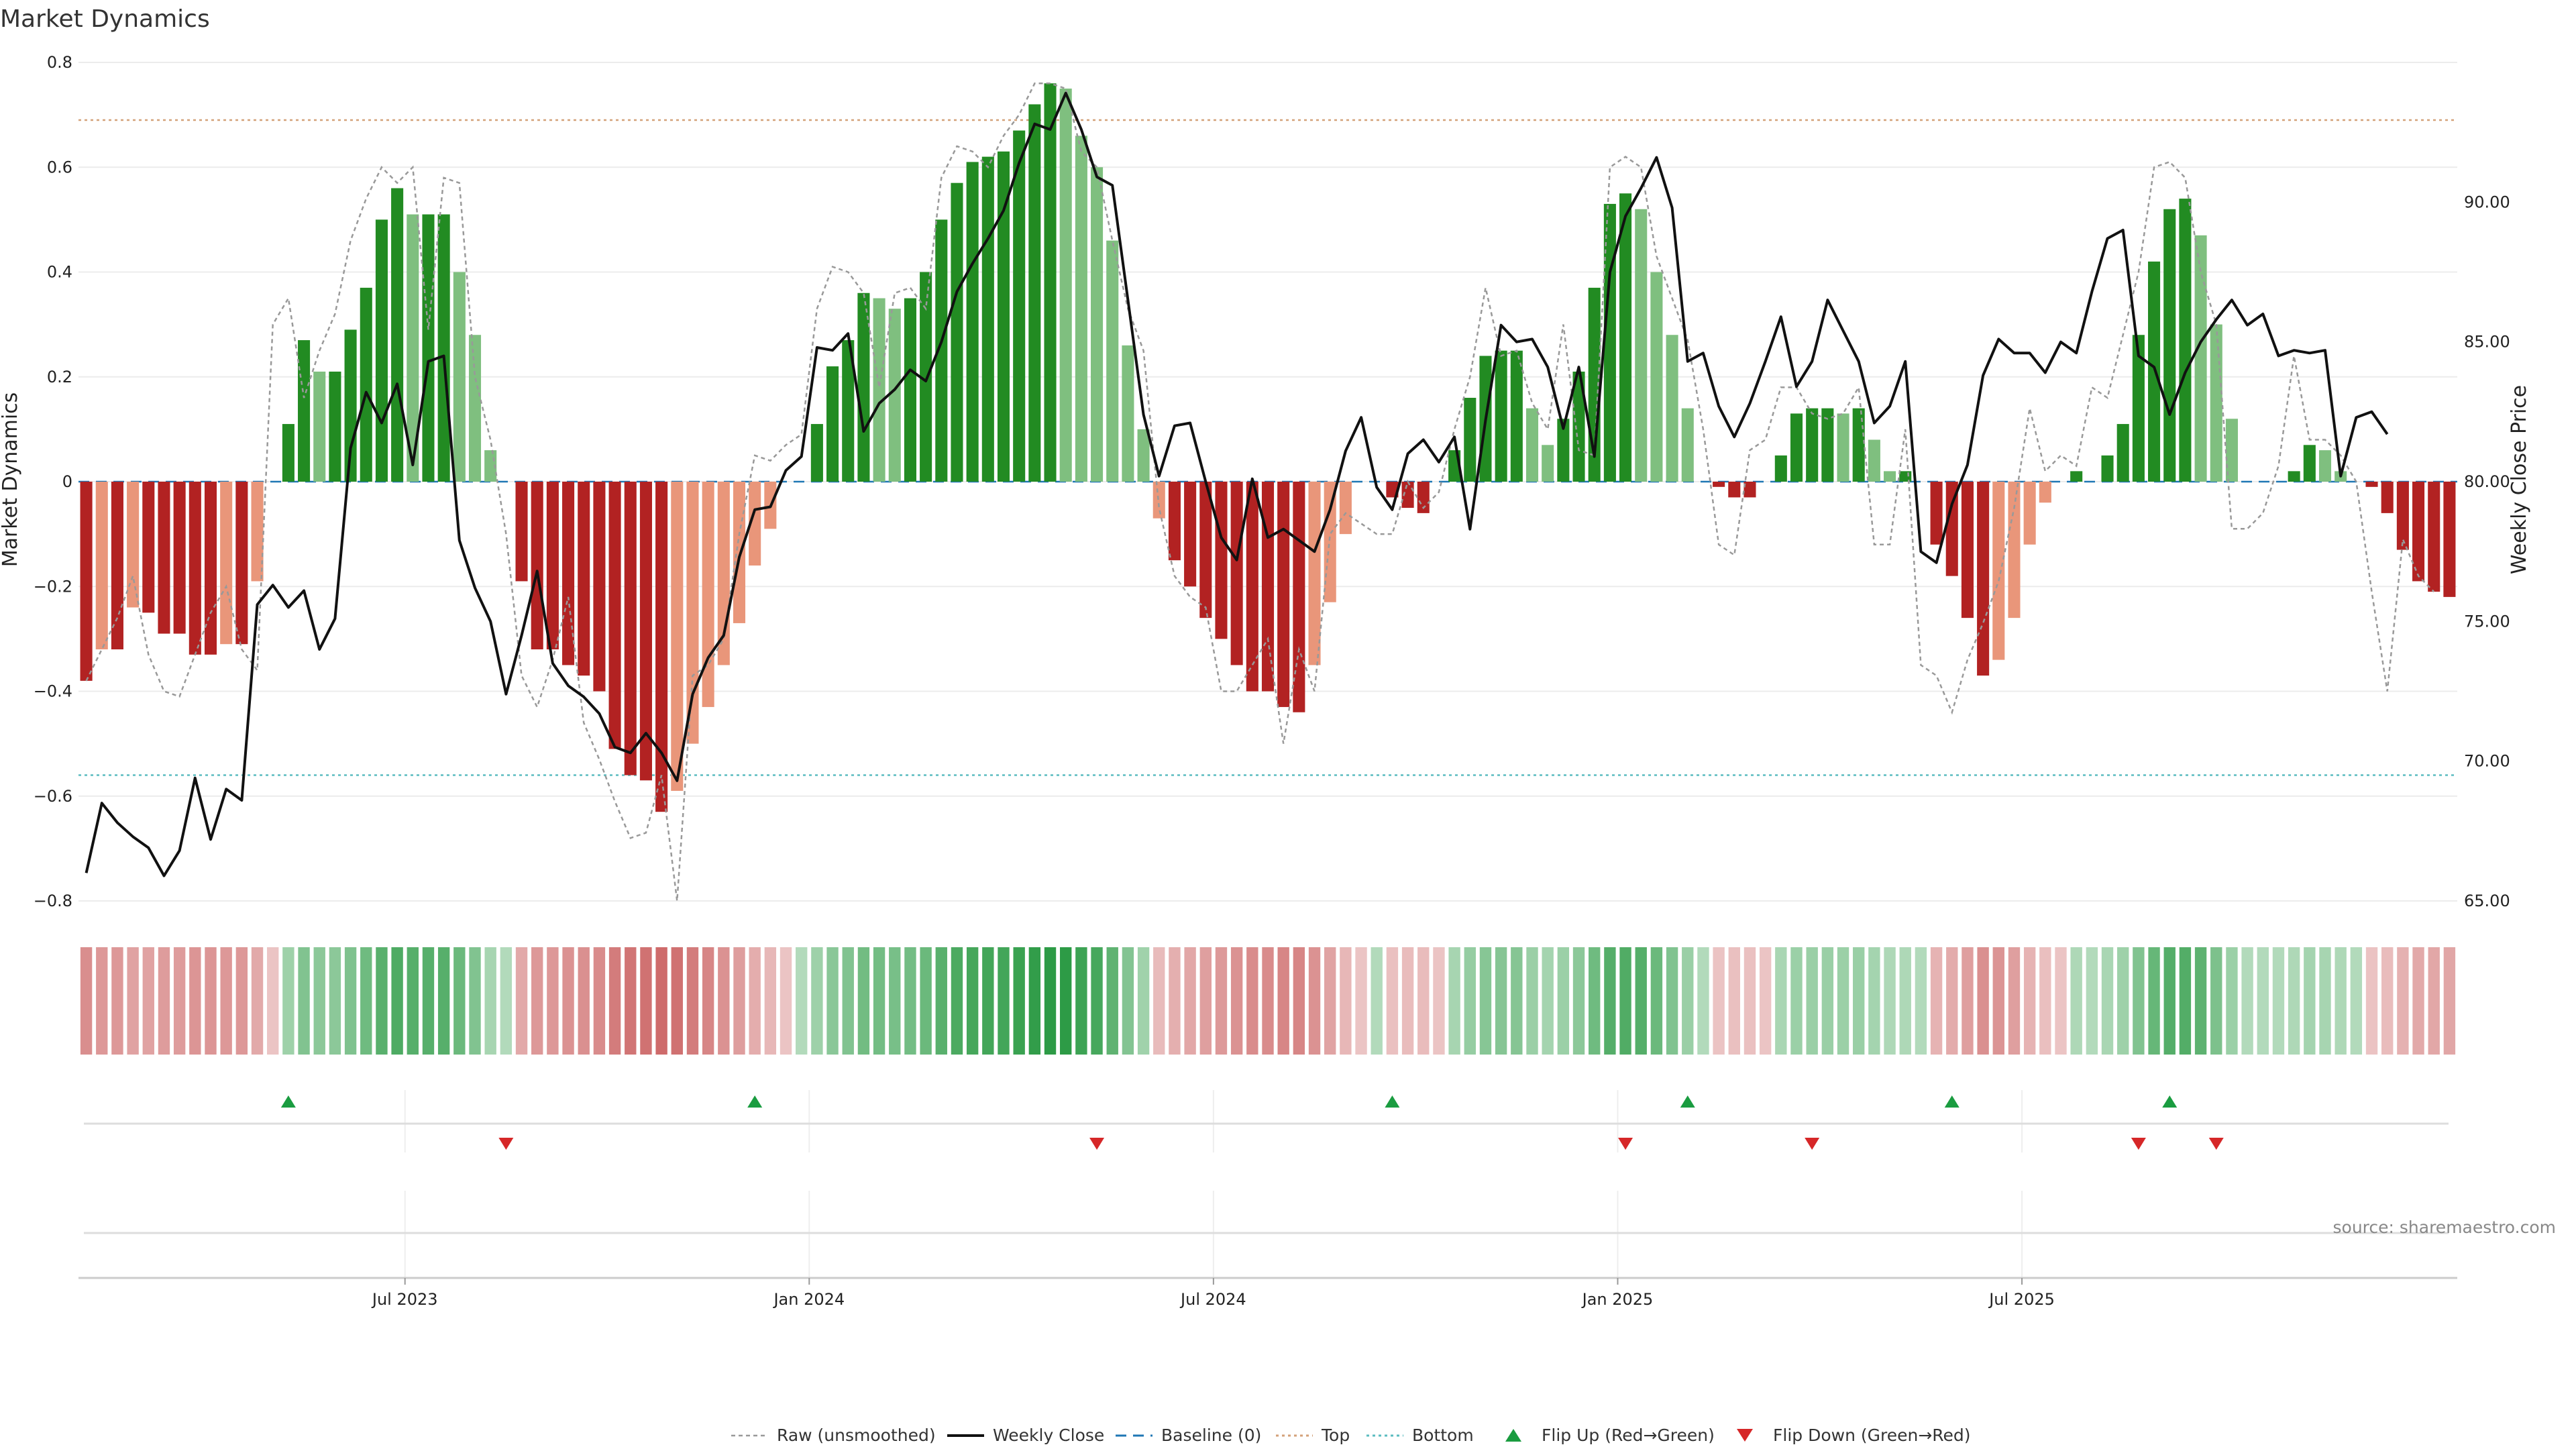  Describe the element at coordinates (59, 377) in the screenshot. I see `y-left-tick-label: 0.2` at that location.